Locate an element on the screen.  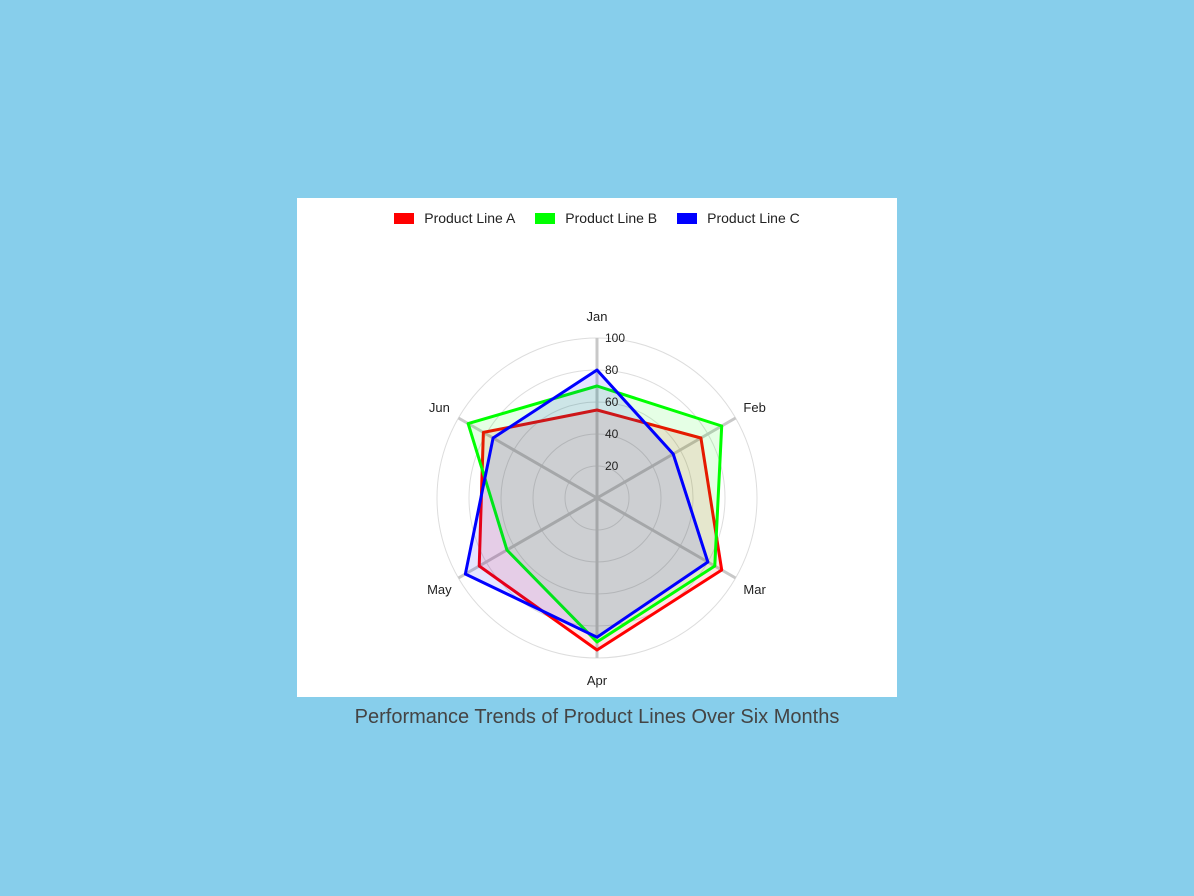
legend-label: Product Line C is located at coordinates (753, 218).